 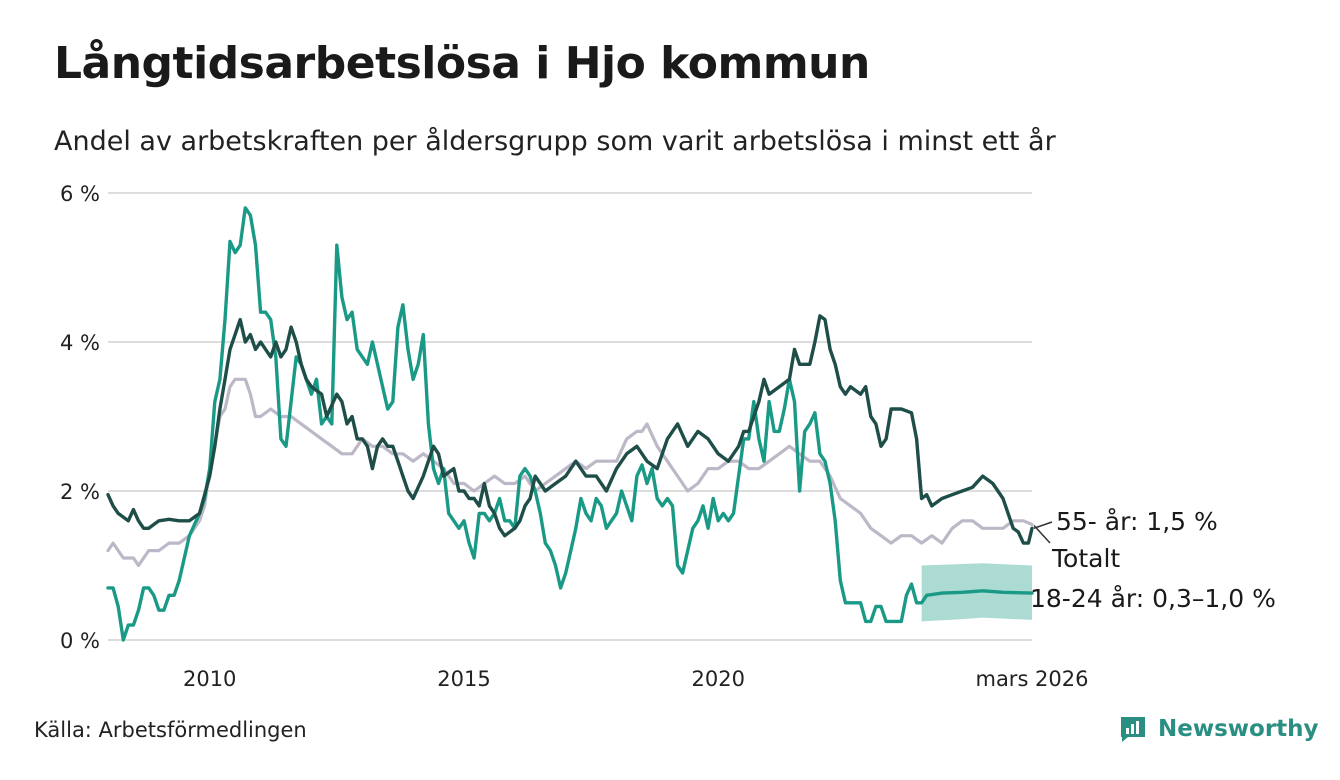 I want to click on newsworthy-logo-icon, so click(x=1133, y=729).